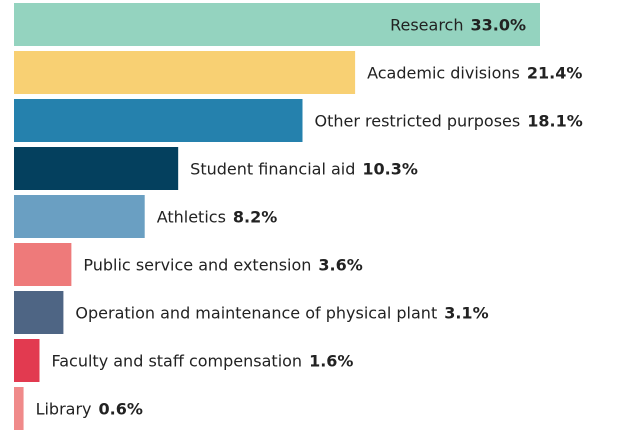  What do you see at coordinates (443, 72) in the screenshot?
I see `category-label: Academic divisions` at bounding box center [443, 72].